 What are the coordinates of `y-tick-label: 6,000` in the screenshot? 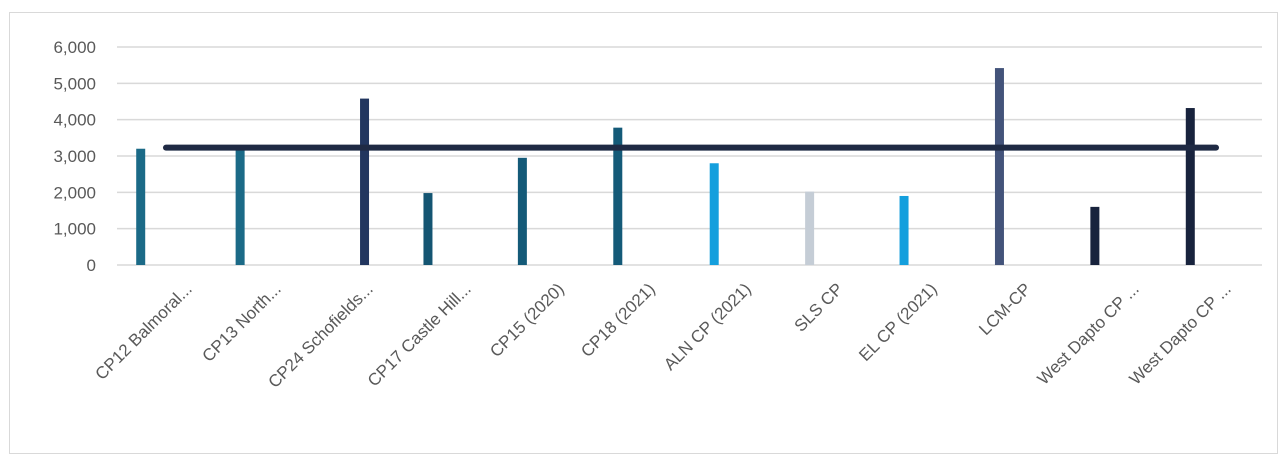 It's located at (74, 47).